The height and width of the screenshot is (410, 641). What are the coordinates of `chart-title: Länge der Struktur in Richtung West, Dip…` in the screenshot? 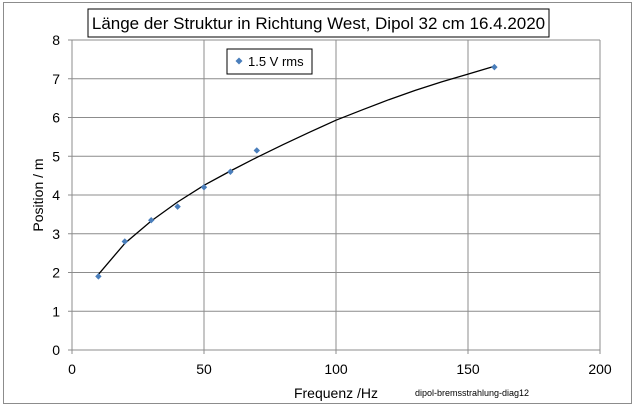 It's located at (318, 23).